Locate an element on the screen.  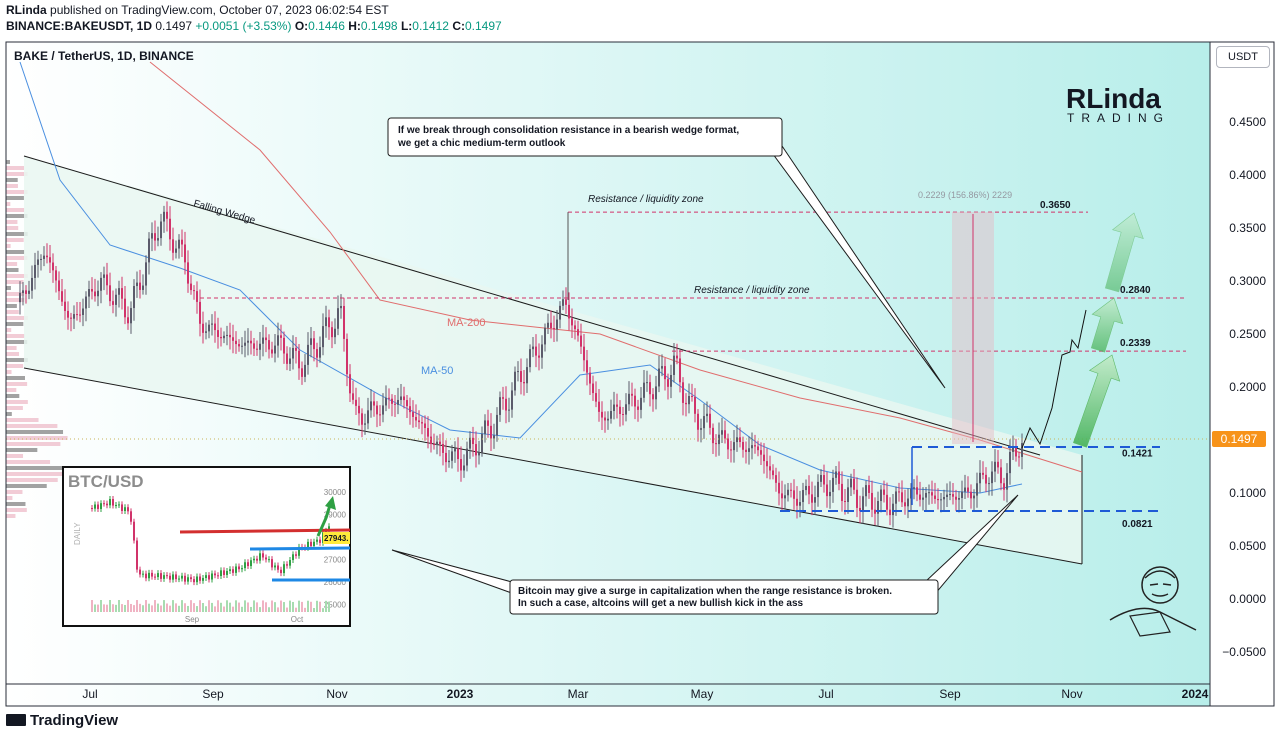
last-price-tag-label: 0.1497 is located at coordinates (1239, 439).